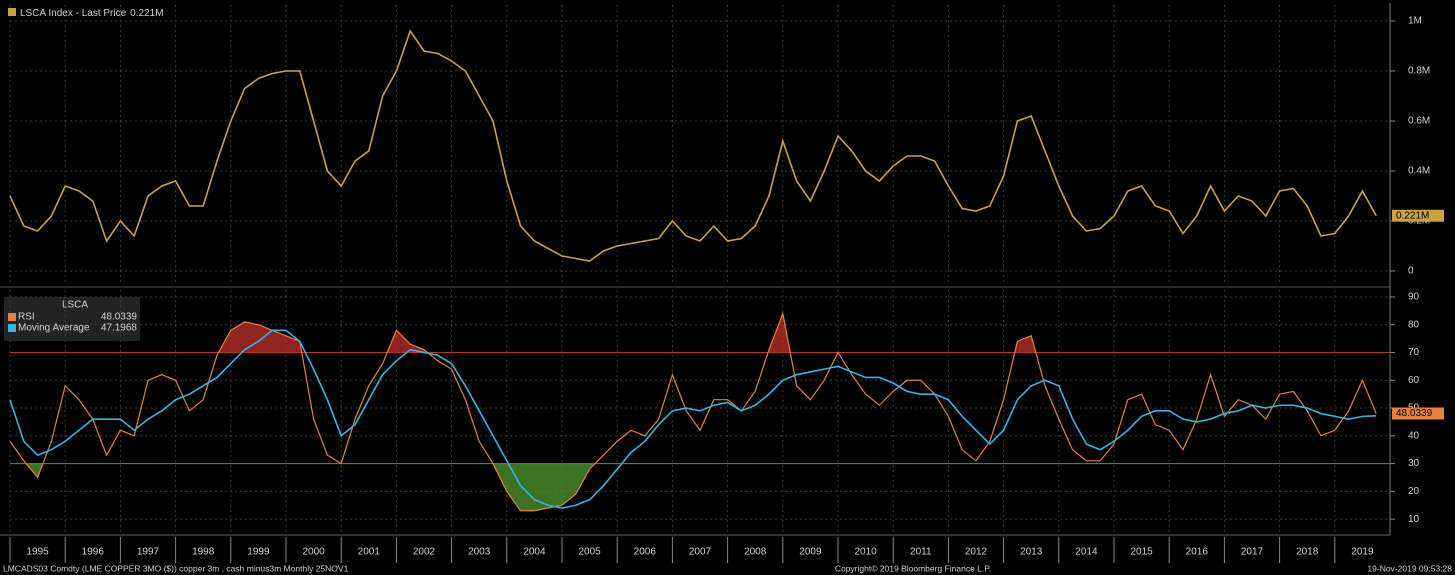 The height and width of the screenshot is (575, 1455). Describe the element at coordinates (1415, 21) in the screenshot. I see `y-tick-label: 1M` at that location.